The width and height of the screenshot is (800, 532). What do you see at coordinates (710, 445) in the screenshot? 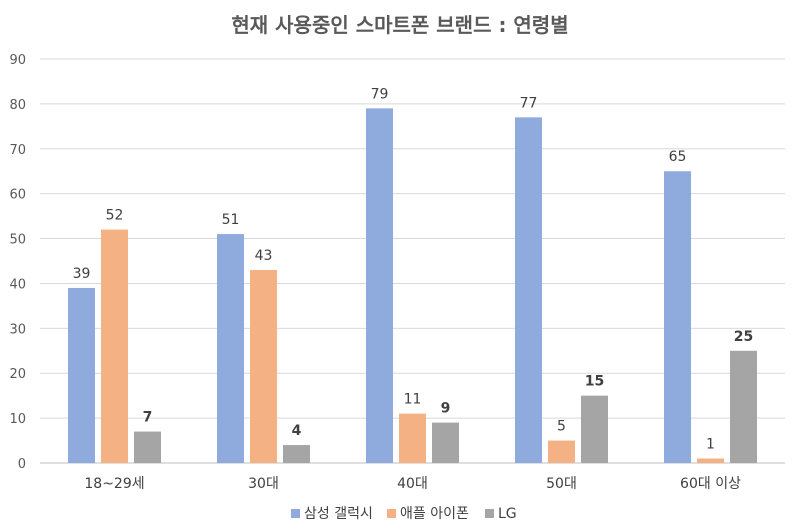
I see `data-label-apple: 1` at bounding box center [710, 445].